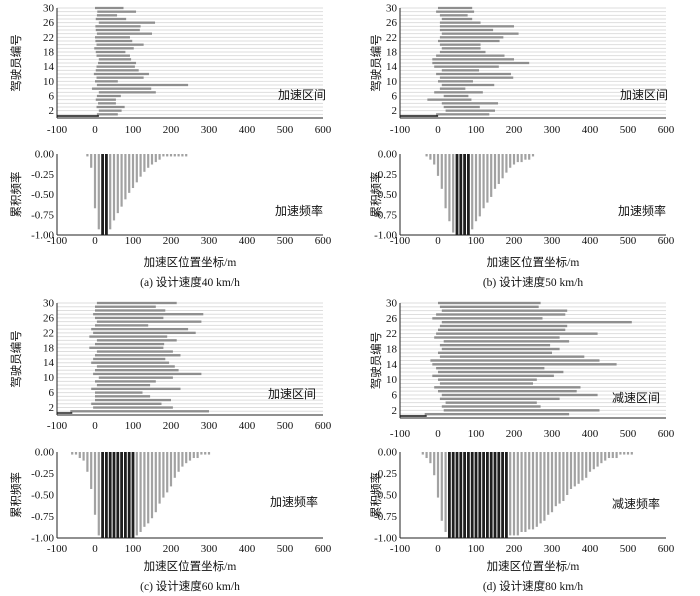  I want to click on interval-y-tick-label: 10, so click(49, 82).